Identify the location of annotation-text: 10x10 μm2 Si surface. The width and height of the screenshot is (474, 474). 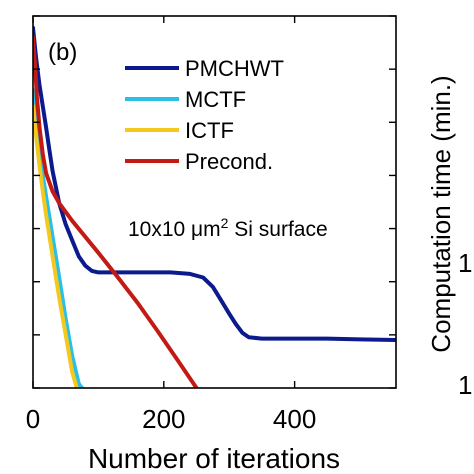
(228, 228).